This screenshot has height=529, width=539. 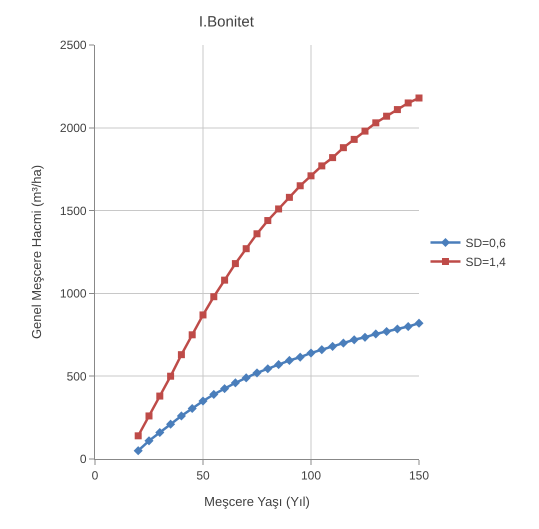 I want to click on x-tick-label: 0, so click(x=95, y=475).